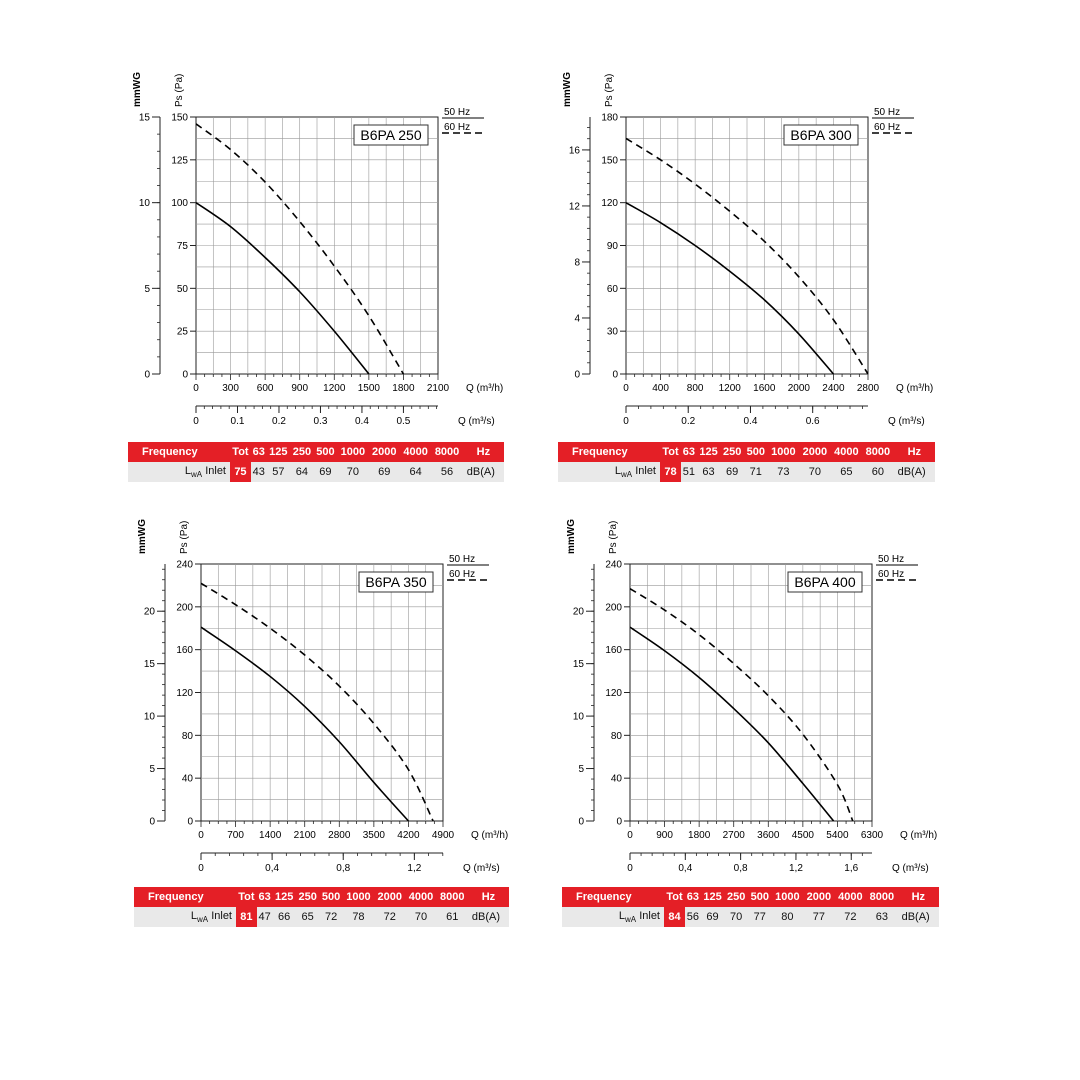 The image size is (1080, 1080). I want to click on model-title: B6PA 250, so click(390, 135).